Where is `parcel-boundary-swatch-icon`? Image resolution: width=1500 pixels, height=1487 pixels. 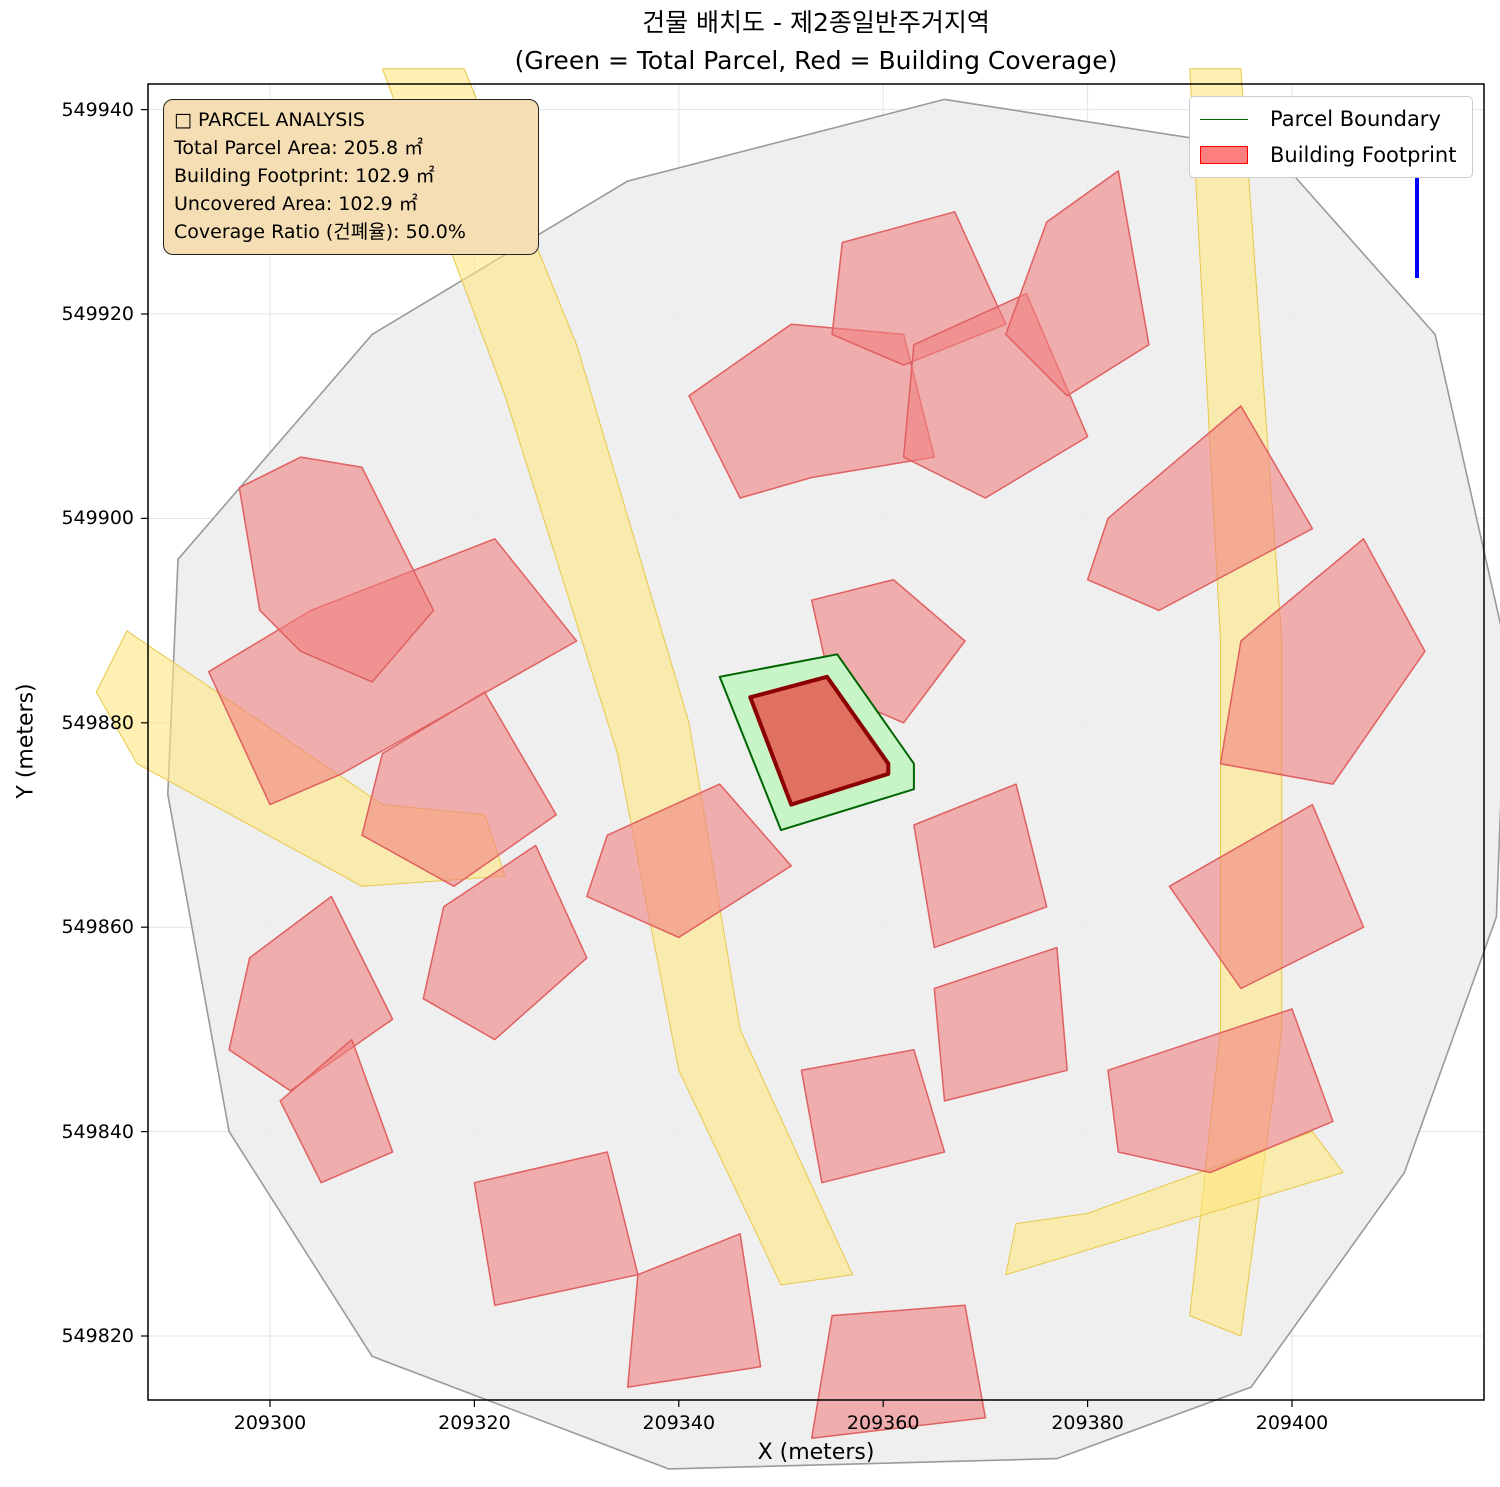
parcel-boundary-swatch-icon is located at coordinates (1224, 119).